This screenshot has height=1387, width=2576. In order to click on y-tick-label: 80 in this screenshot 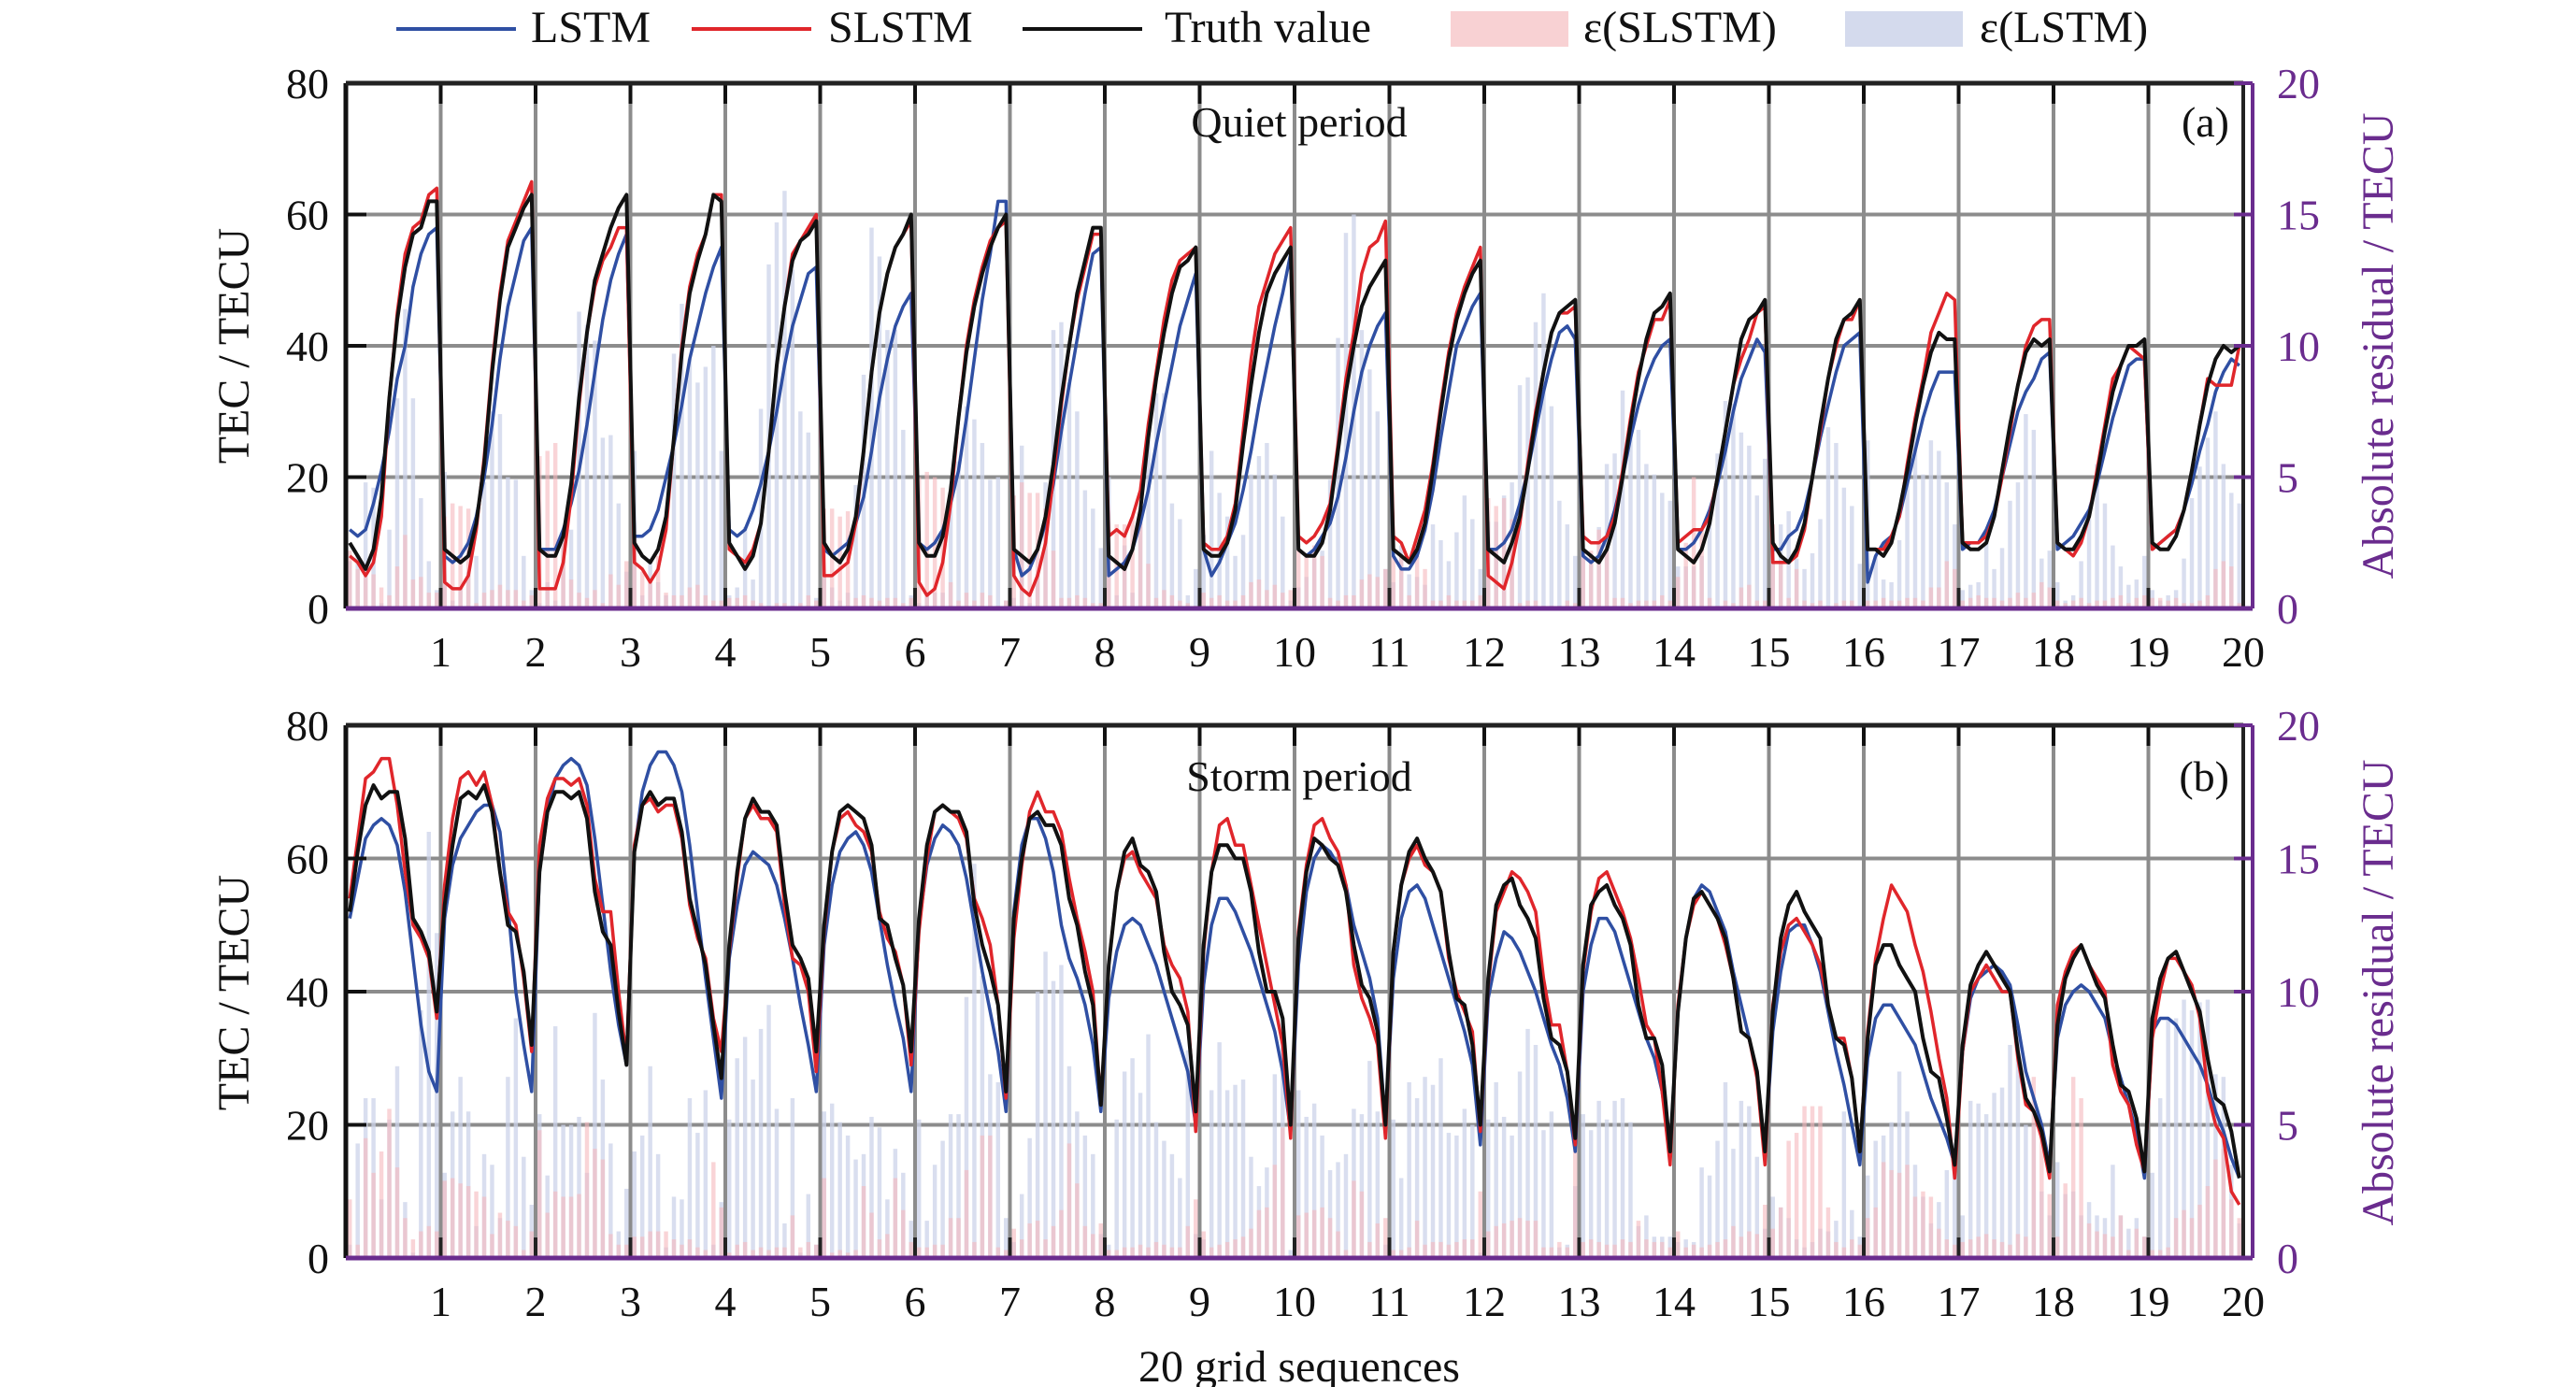, I will do `click(307, 83)`.